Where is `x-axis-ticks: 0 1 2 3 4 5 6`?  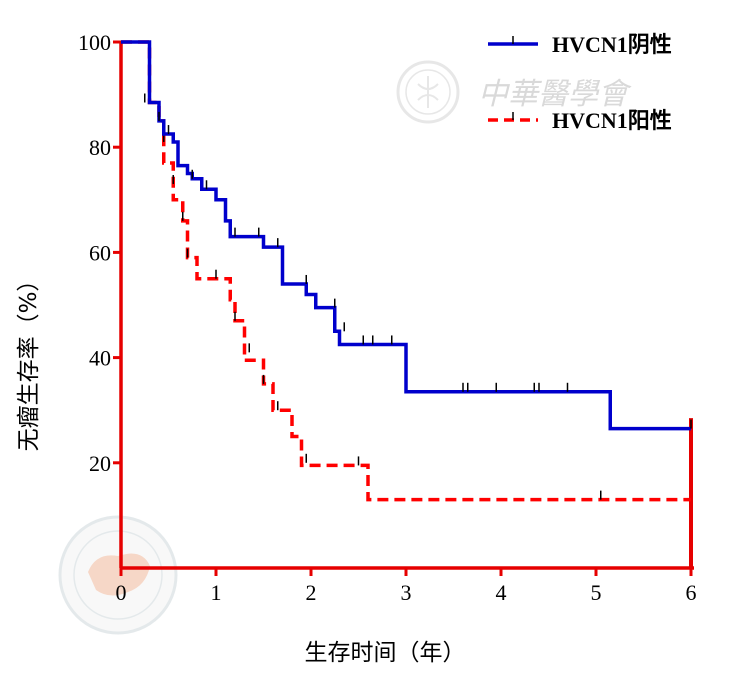
x-axis-ticks: 0 1 2 3 4 5 6 is located at coordinates (406, 586).